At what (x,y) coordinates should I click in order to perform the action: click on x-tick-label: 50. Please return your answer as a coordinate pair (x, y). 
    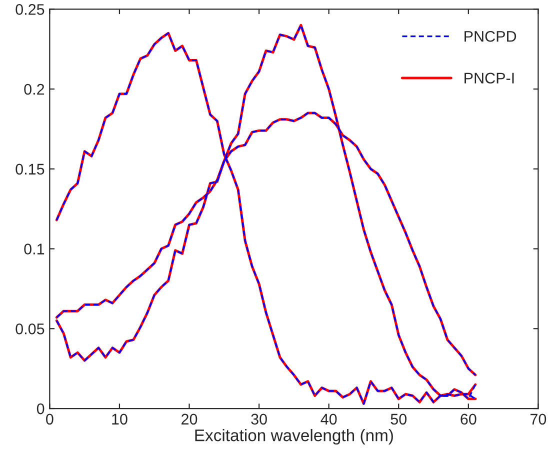
    Looking at the image, I should click on (398, 419).